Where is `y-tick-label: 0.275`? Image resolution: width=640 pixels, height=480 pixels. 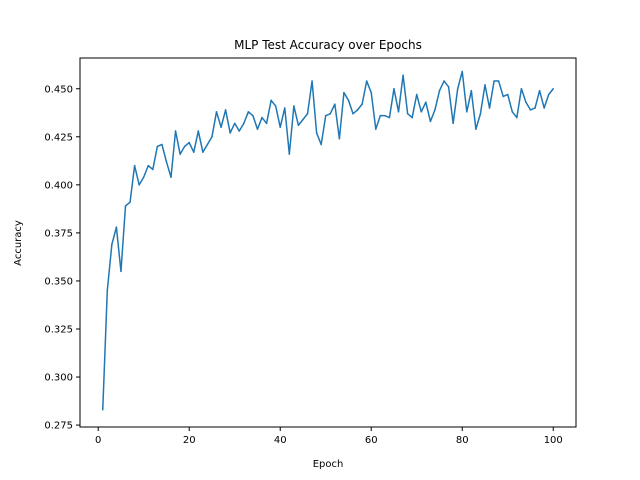
y-tick-label: 0.275 is located at coordinates (58, 426).